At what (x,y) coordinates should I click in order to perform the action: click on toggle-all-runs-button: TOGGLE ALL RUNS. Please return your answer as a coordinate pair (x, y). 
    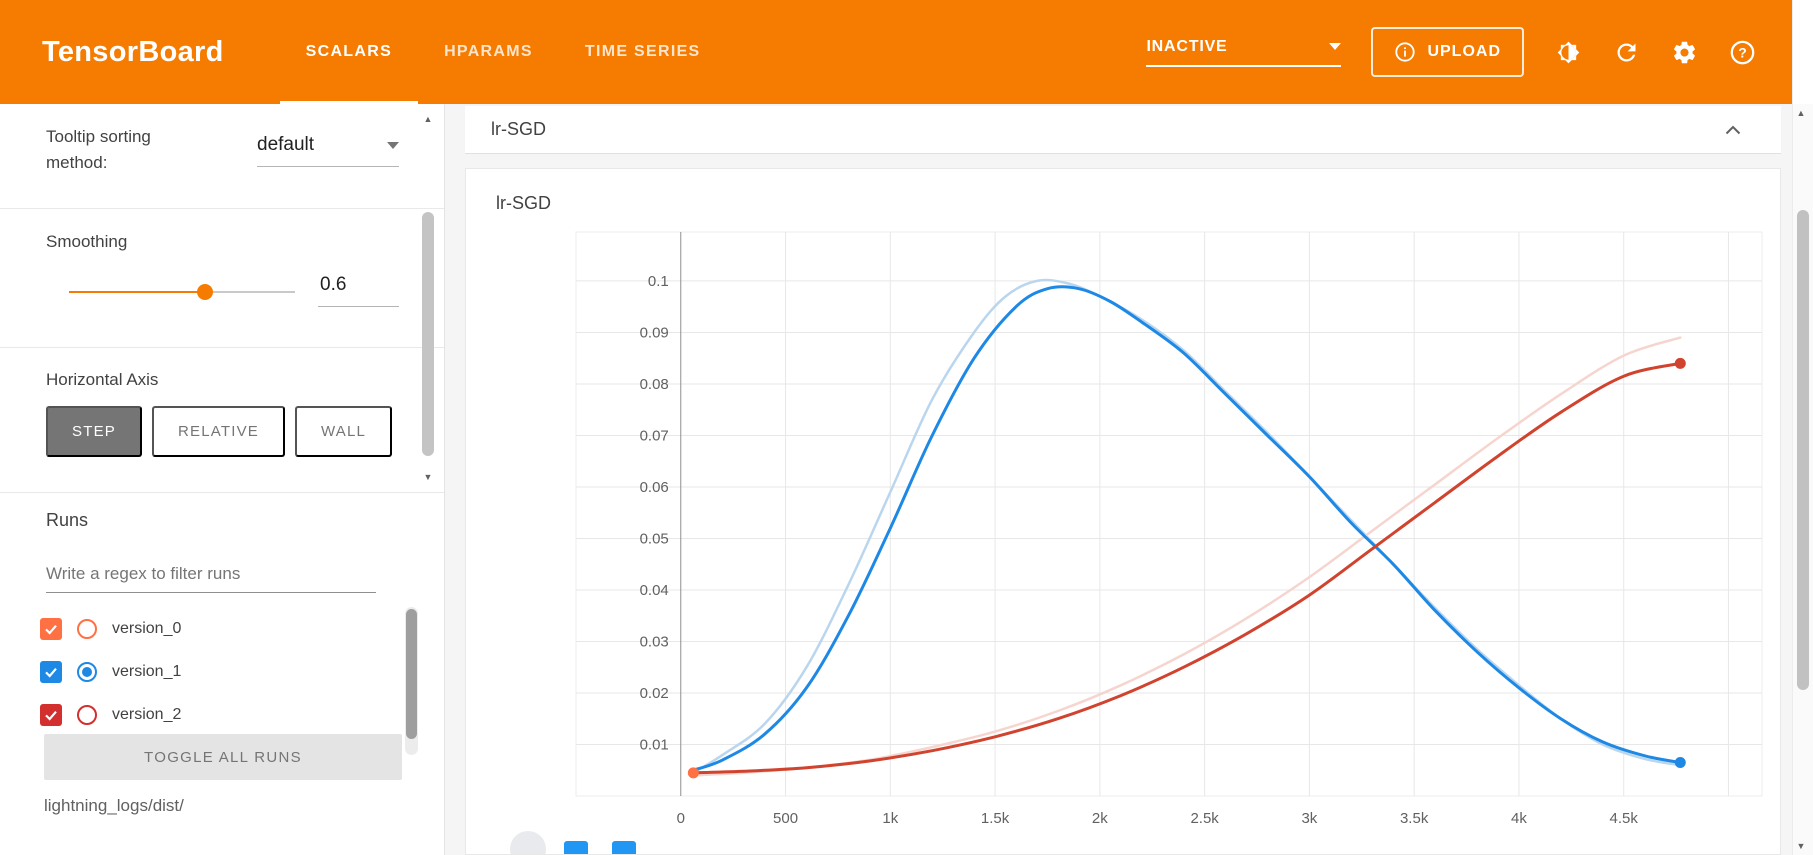
    Looking at the image, I should click on (223, 757).